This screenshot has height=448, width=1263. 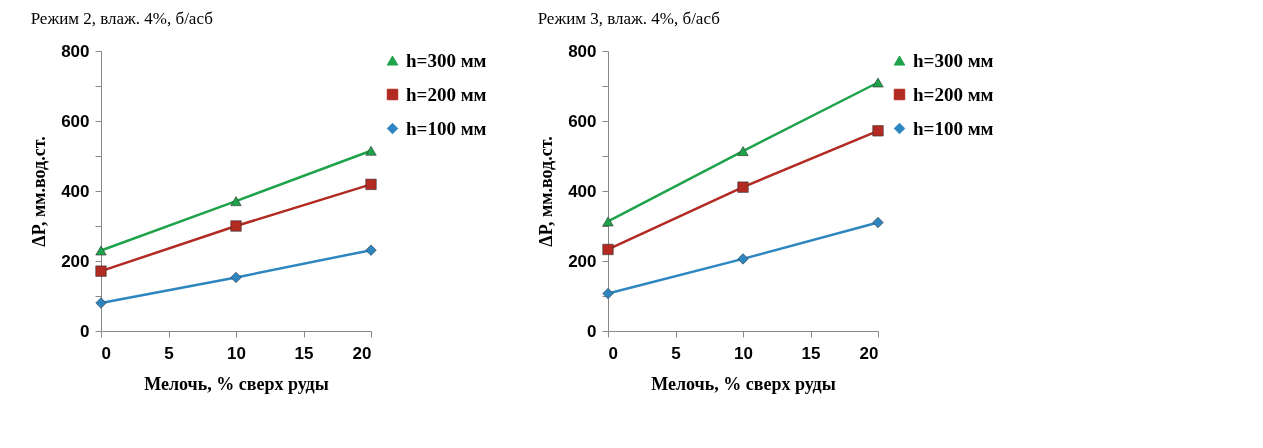 I want to click on chart-title: Режим 3, влаж. 4%, б/асб, so click(x=628, y=18).